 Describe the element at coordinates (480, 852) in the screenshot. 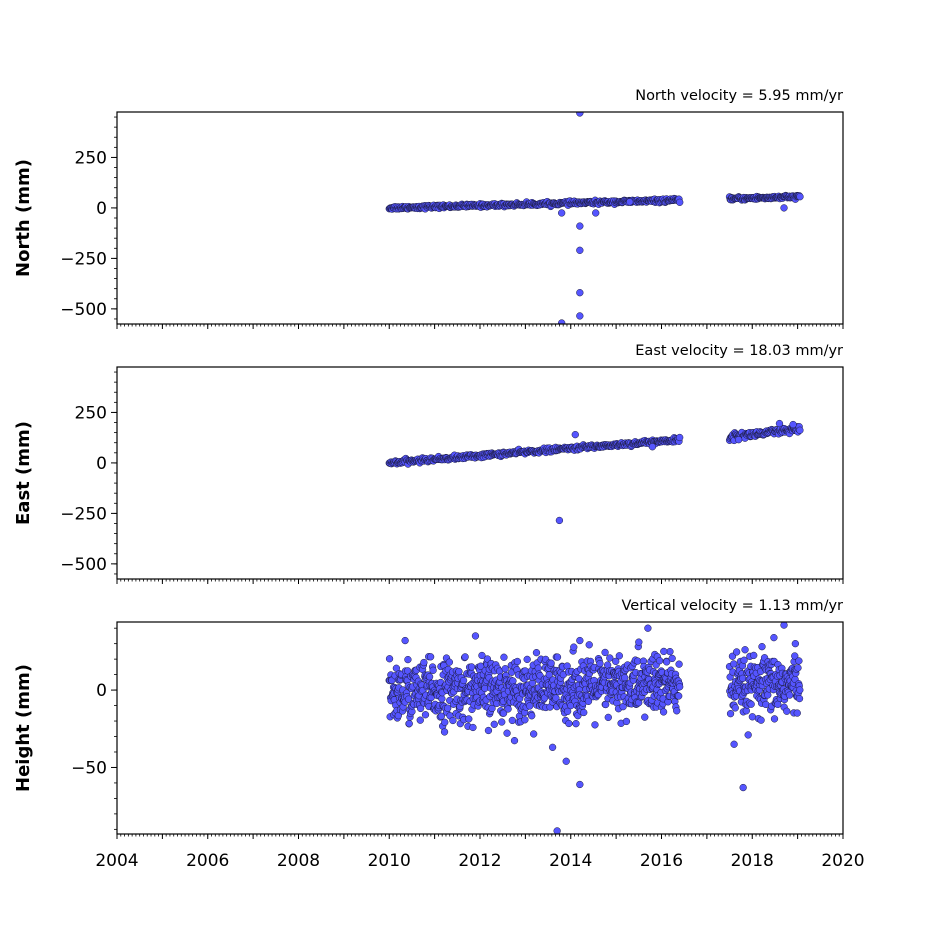

I see `x-axis: 2004 2006 2008 2010 2012 2014 2016 2018 2020` at that location.